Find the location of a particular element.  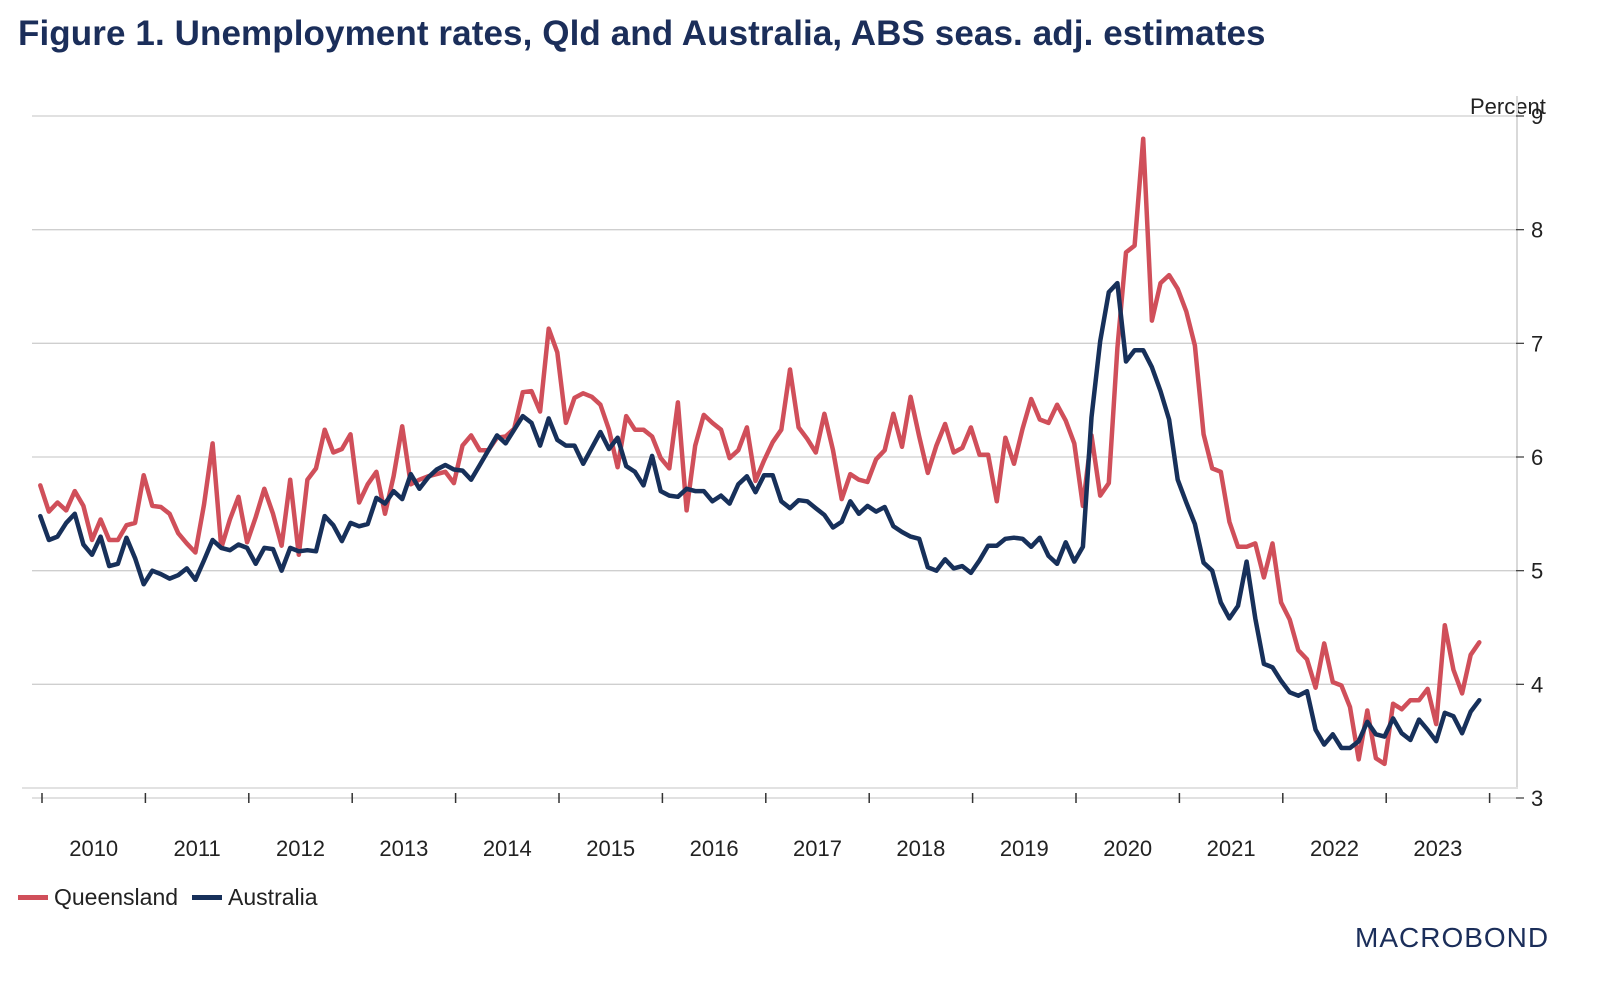

y-tick-label: 8 is located at coordinates (1537, 230).